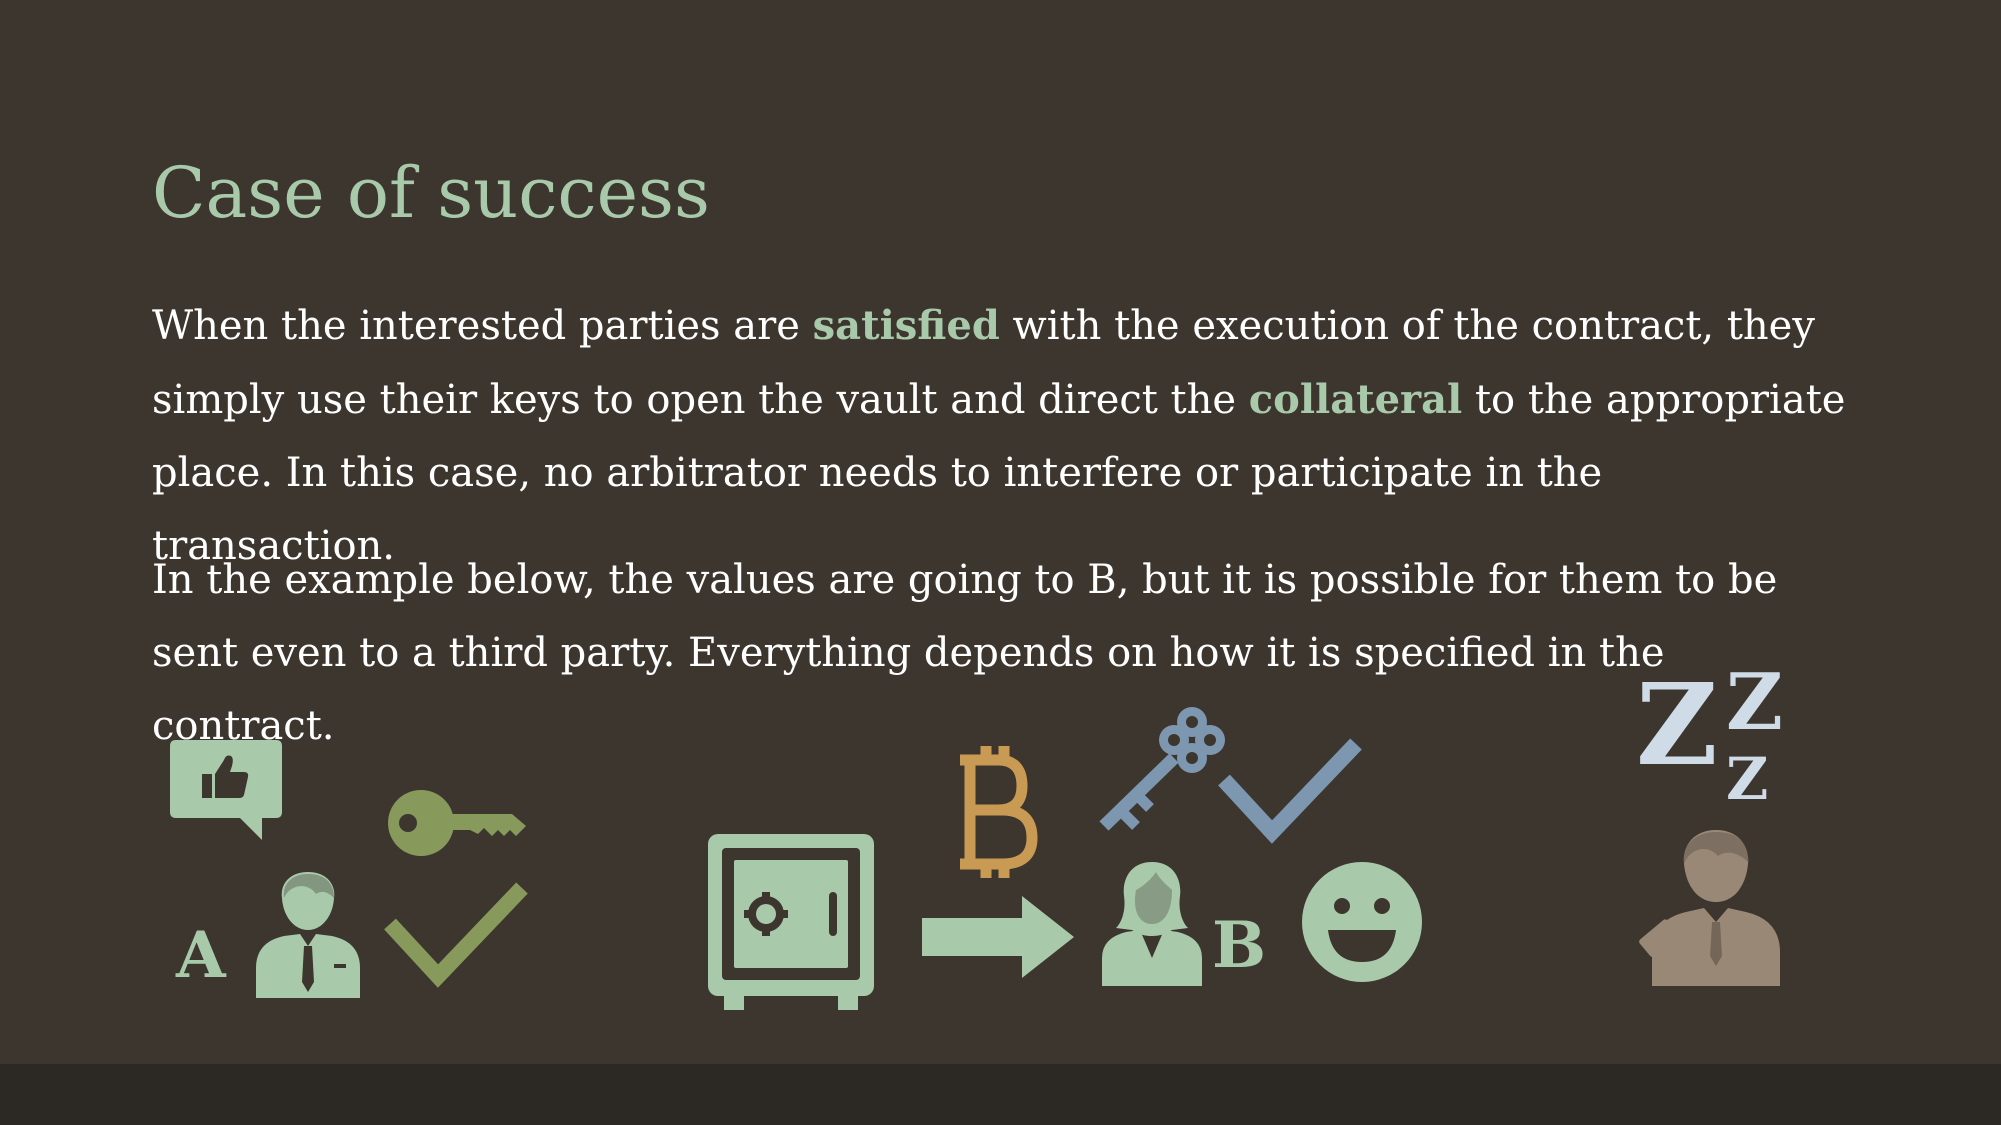 The image size is (2001, 1125). Describe the element at coordinates (791, 922) in the screenshot. I see `safe-icon` at that location.